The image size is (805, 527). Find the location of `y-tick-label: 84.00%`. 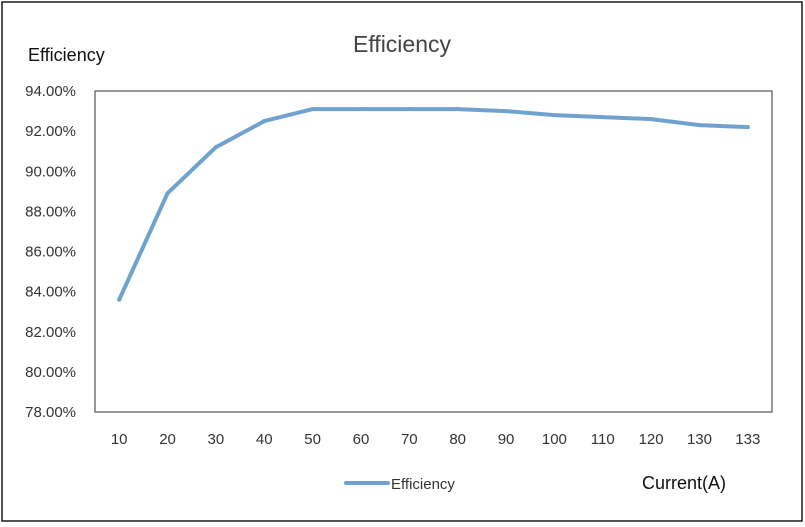

y-tick-label: 84.00% is located at coordinates (50, 292).